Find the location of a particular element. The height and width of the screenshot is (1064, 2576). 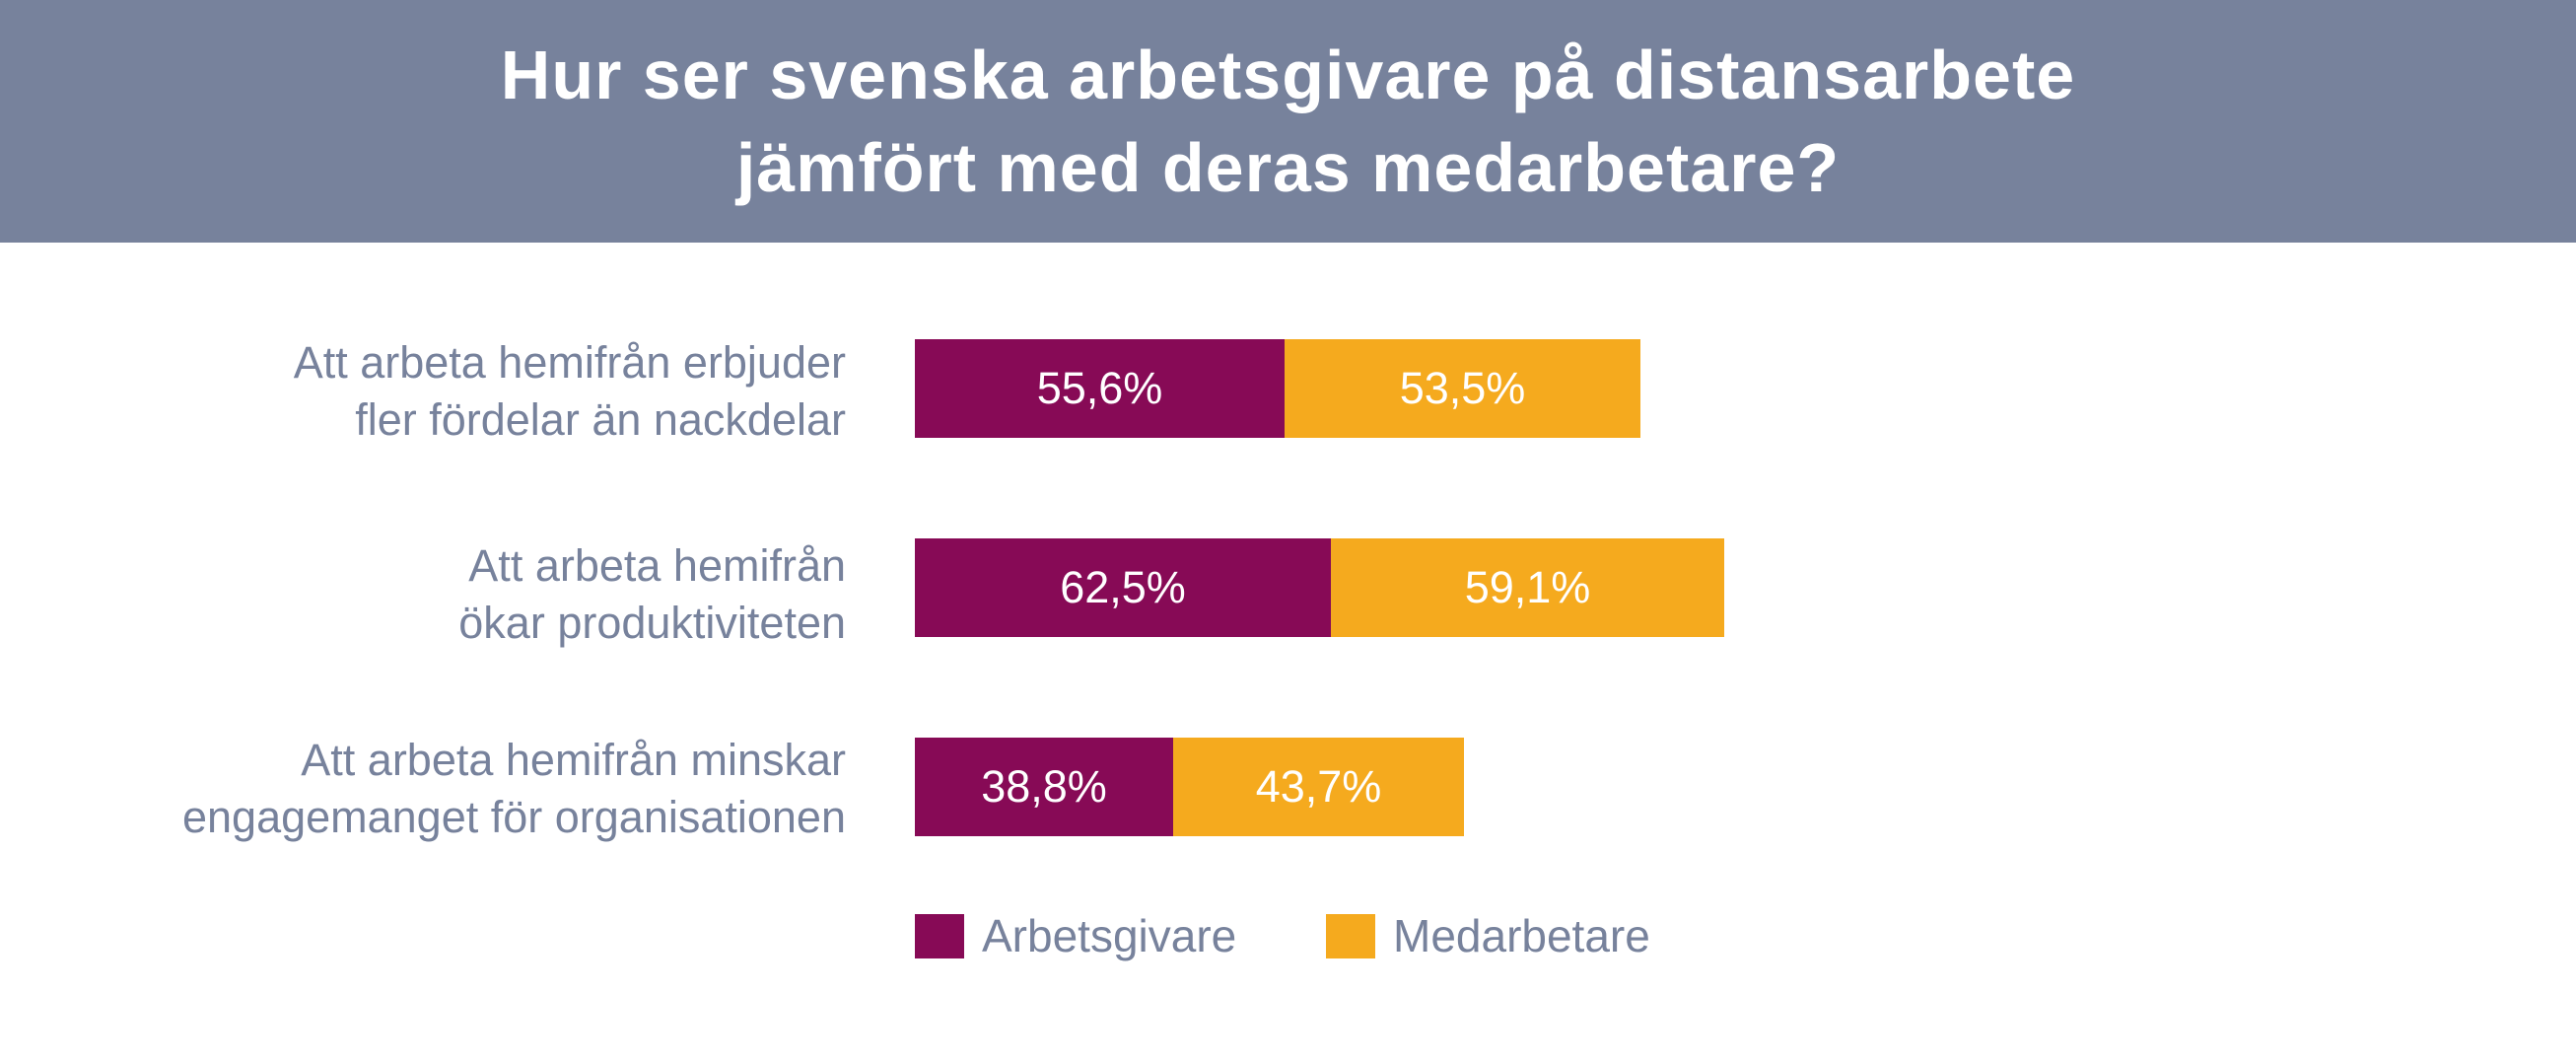

data-label-medarbetare-2: 59,1% is located at coordinates (1528, 587).